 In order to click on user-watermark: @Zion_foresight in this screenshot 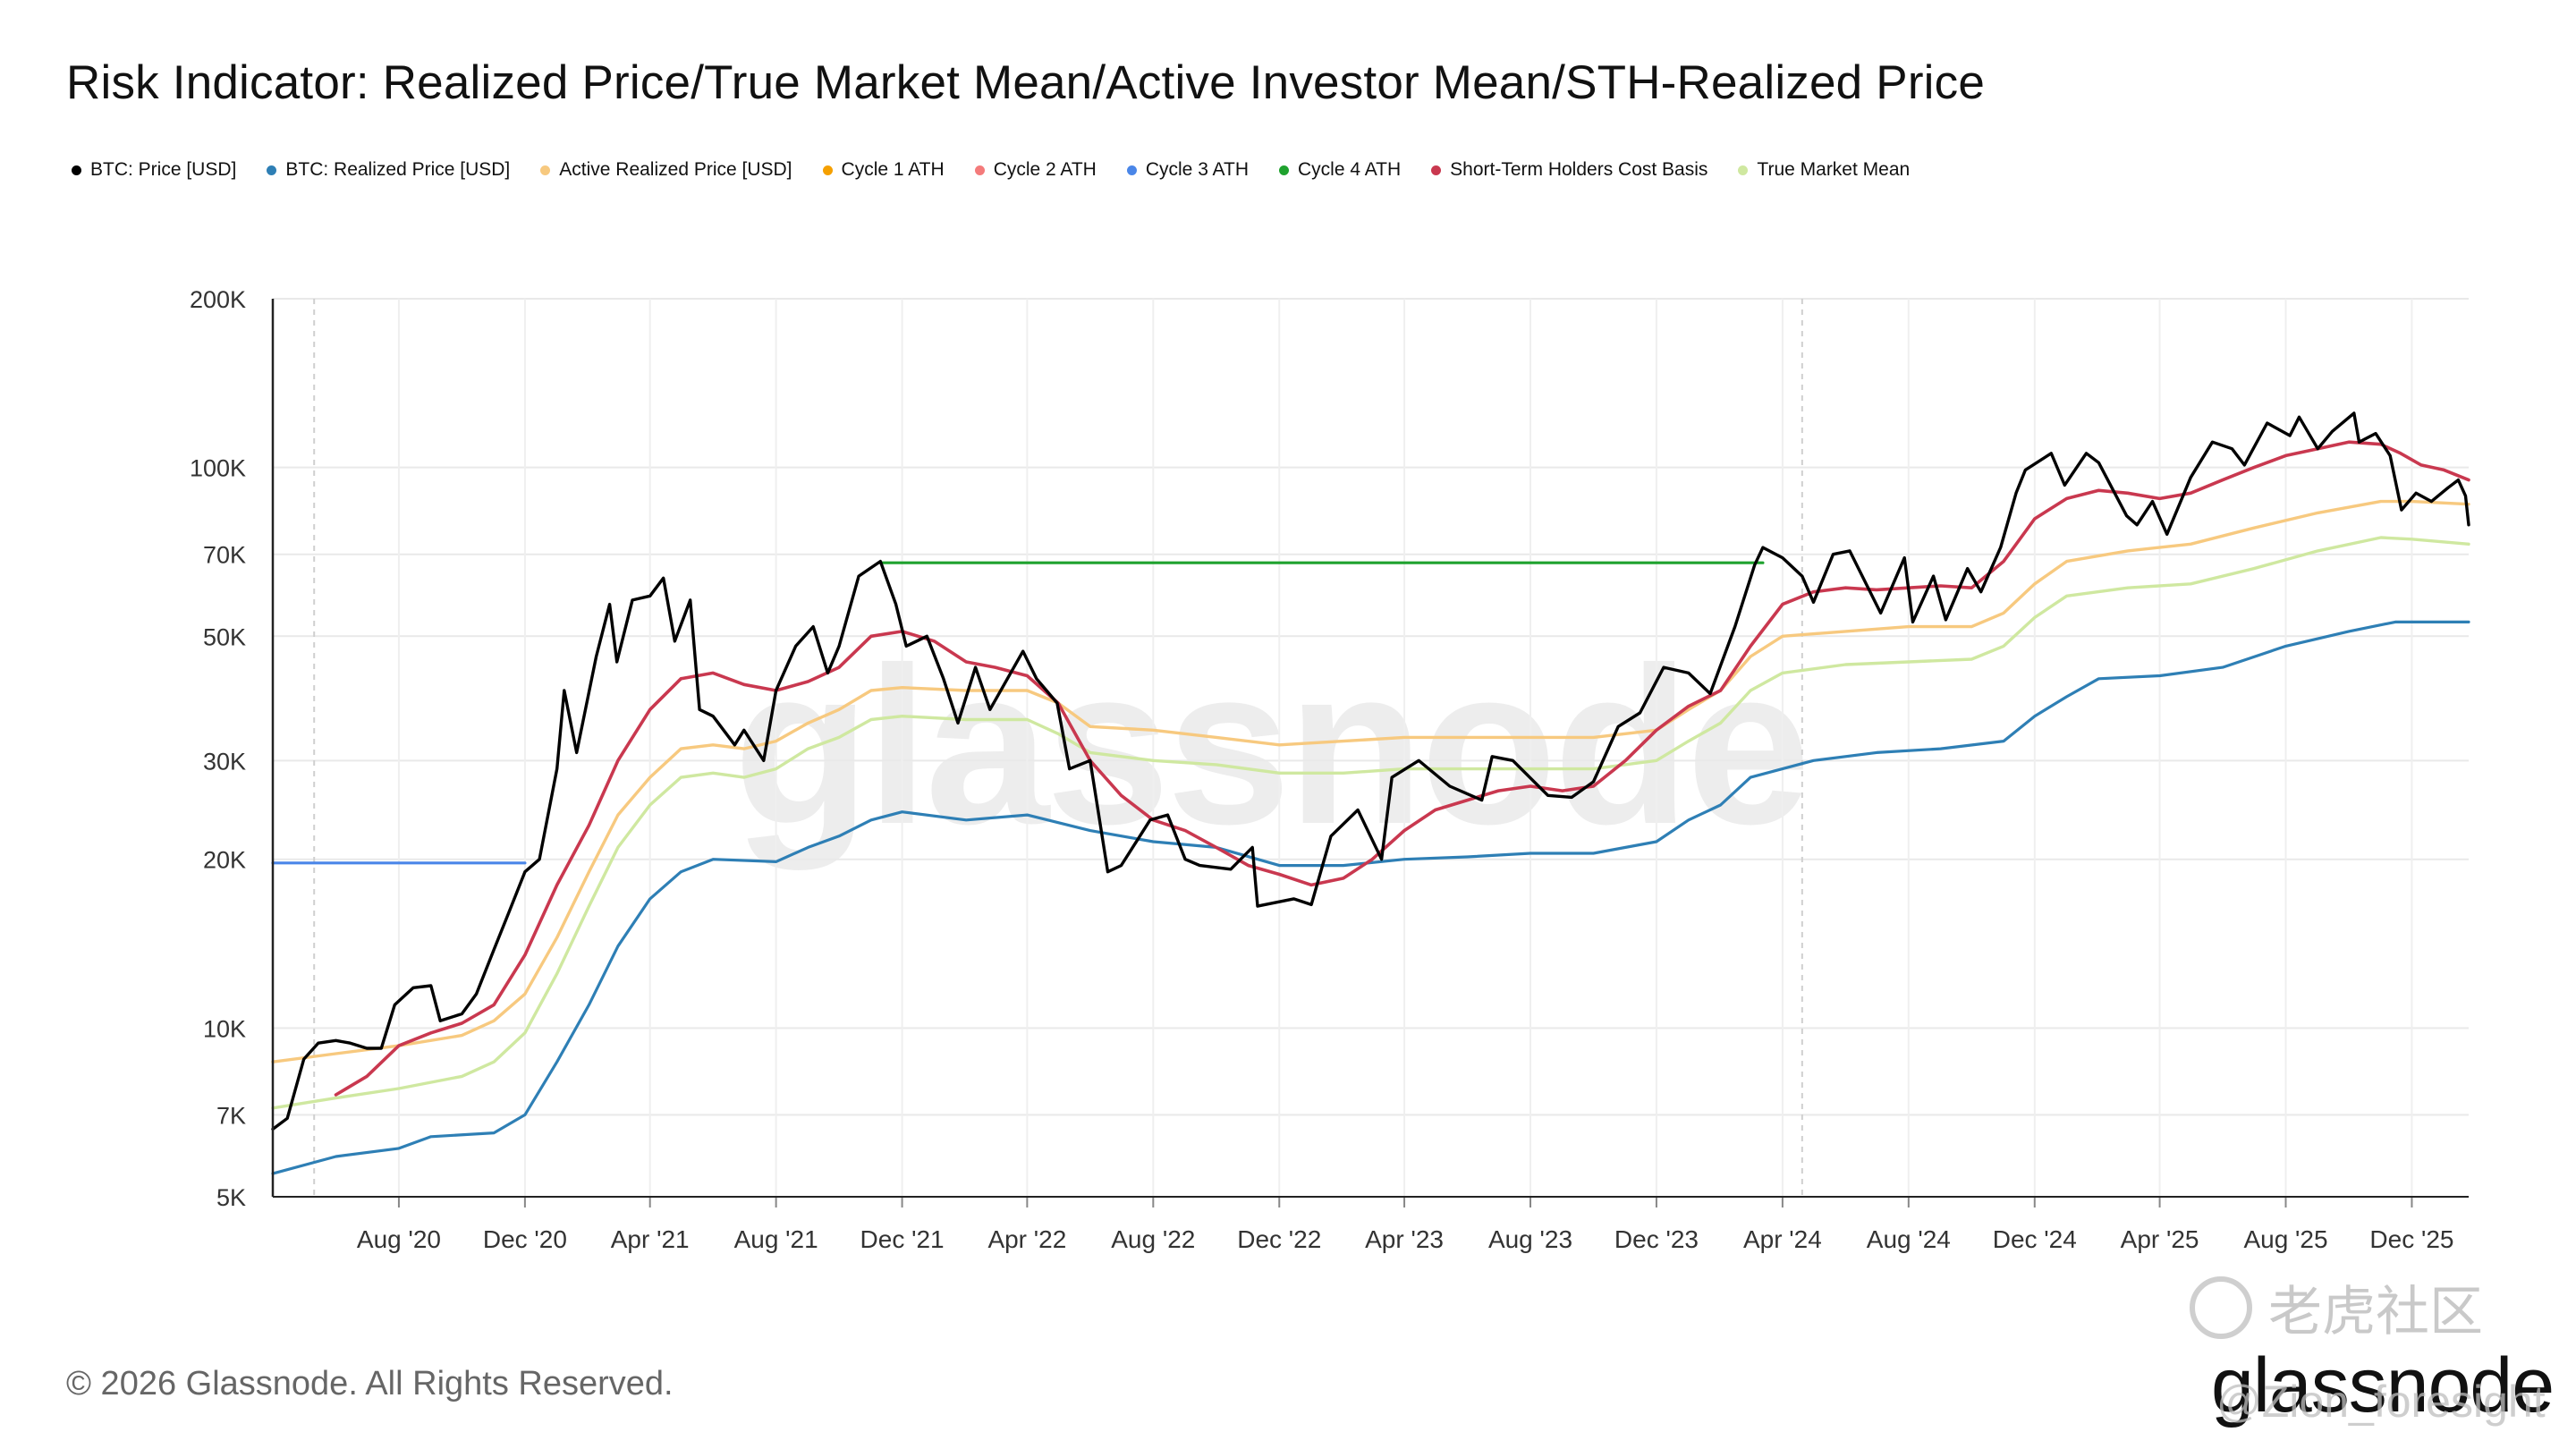, I will do `click(2381, 1402)`.